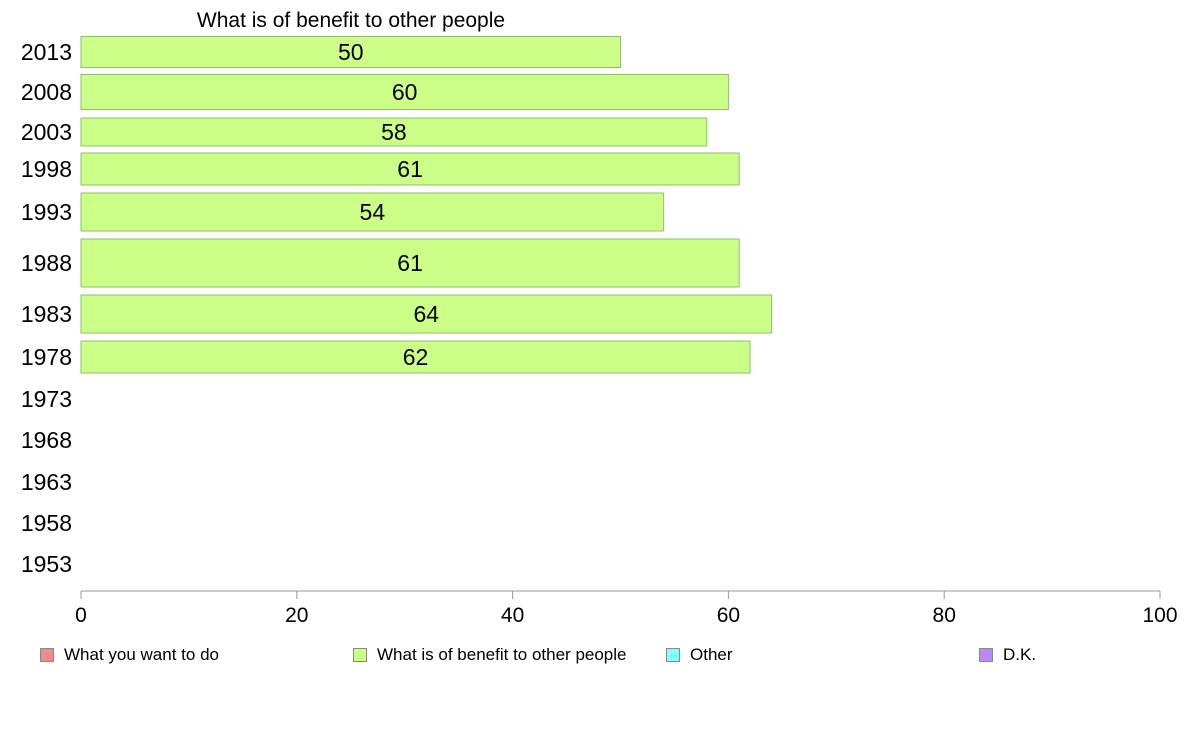 This screenshot has height=736, width=1188. Describe the element at coordinates (46, 440) in the screenshot. I see `y-tick-label: 1968` at that location.